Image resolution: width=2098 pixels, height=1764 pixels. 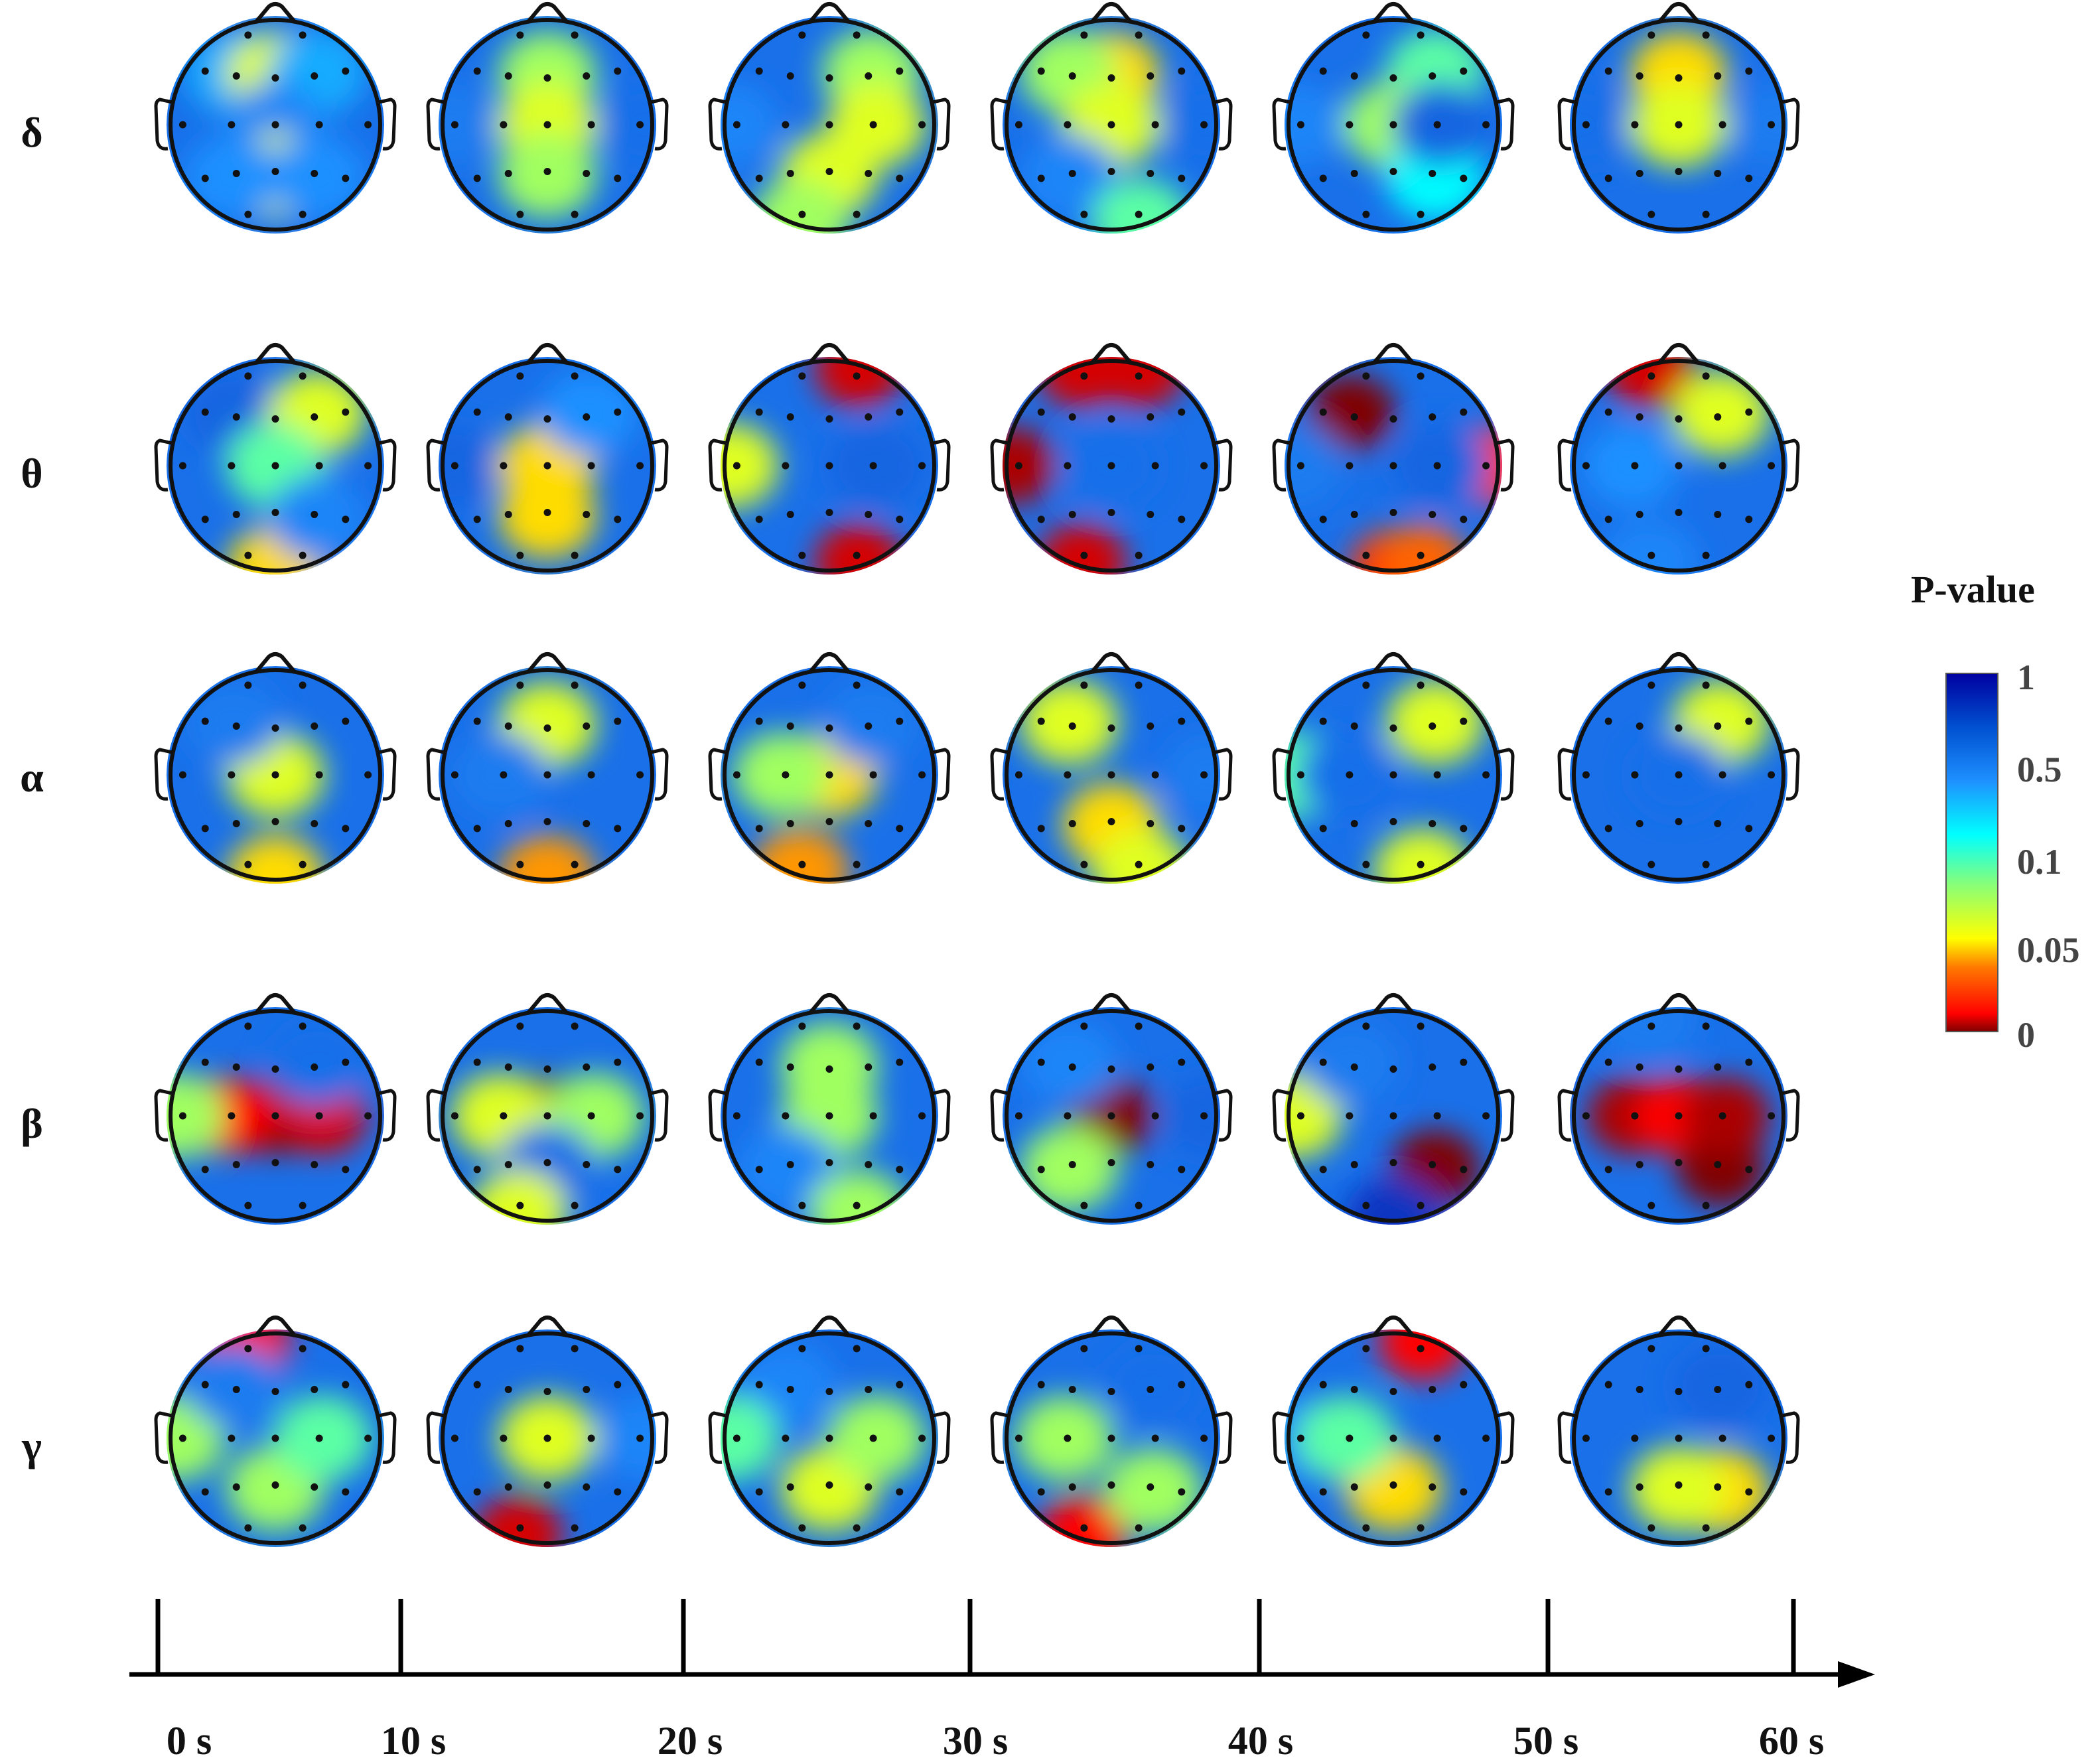 I want to click on timeline-axis, so click(x=1002, y=1644).